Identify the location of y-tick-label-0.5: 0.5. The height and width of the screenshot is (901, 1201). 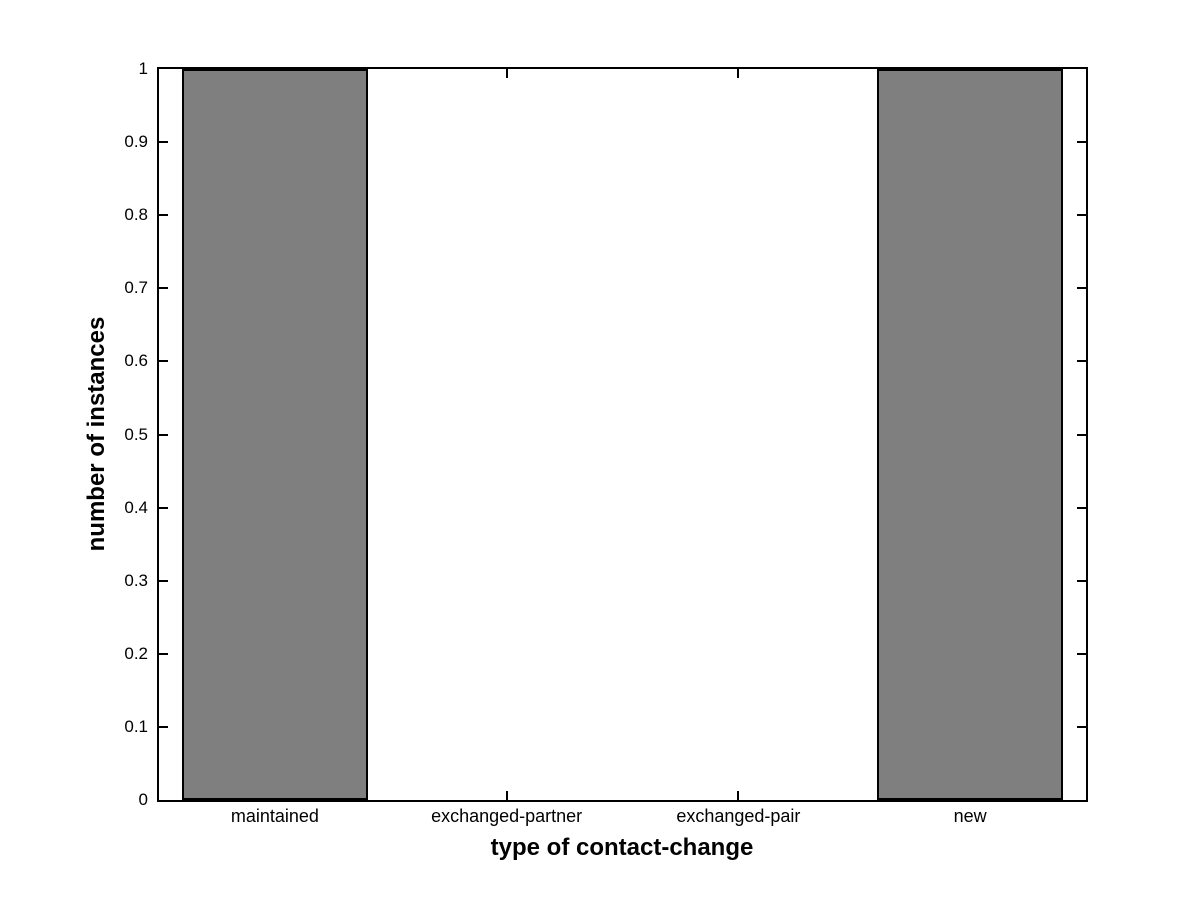
(136, 434).